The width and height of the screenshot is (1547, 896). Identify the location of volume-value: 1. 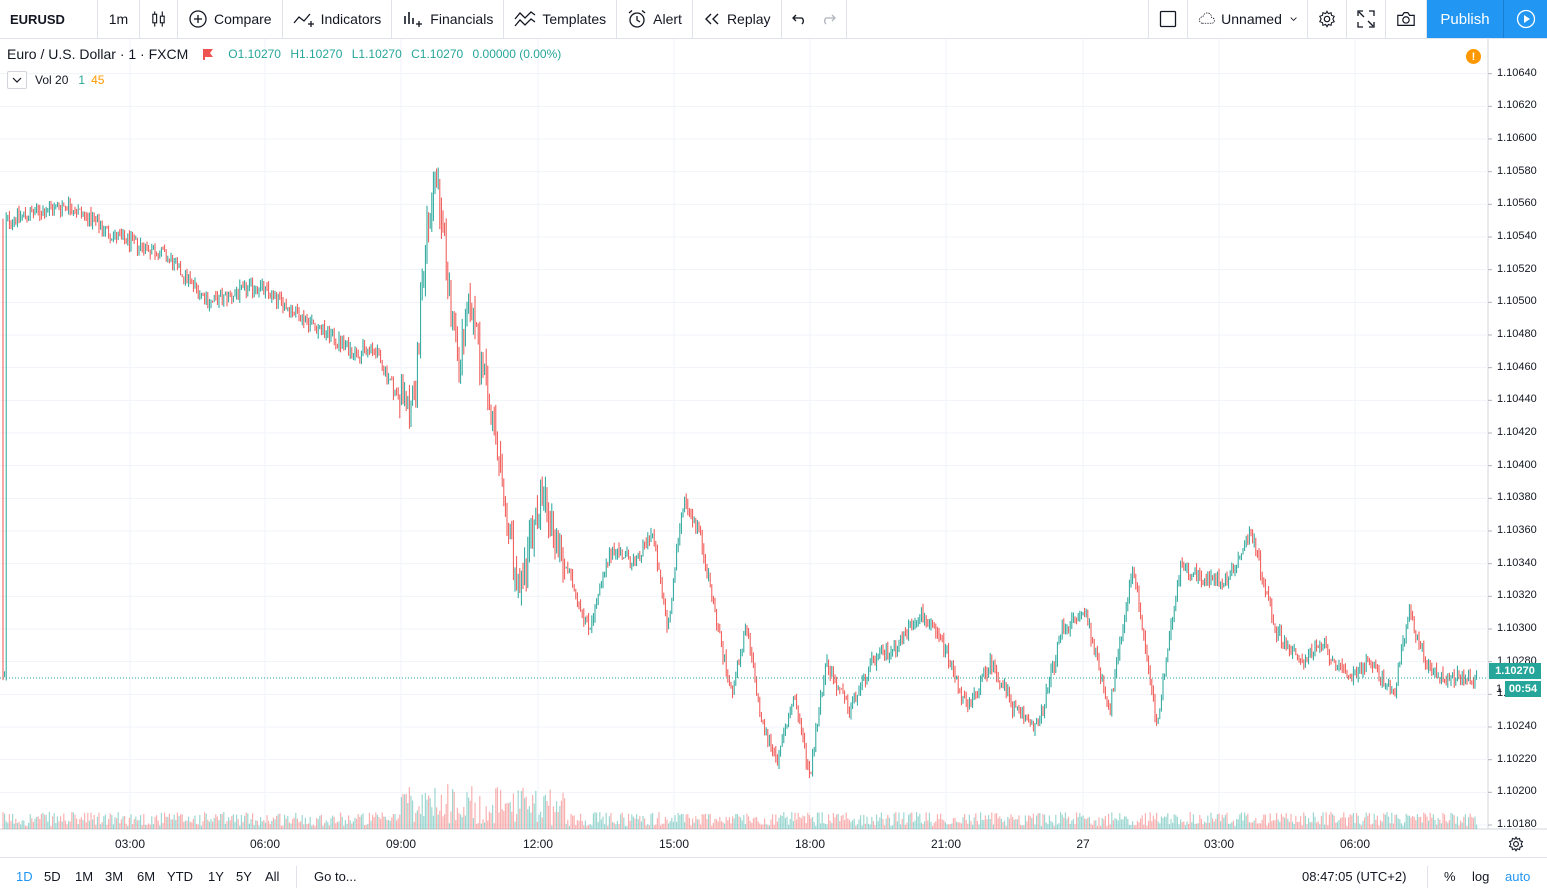
(82, 80).